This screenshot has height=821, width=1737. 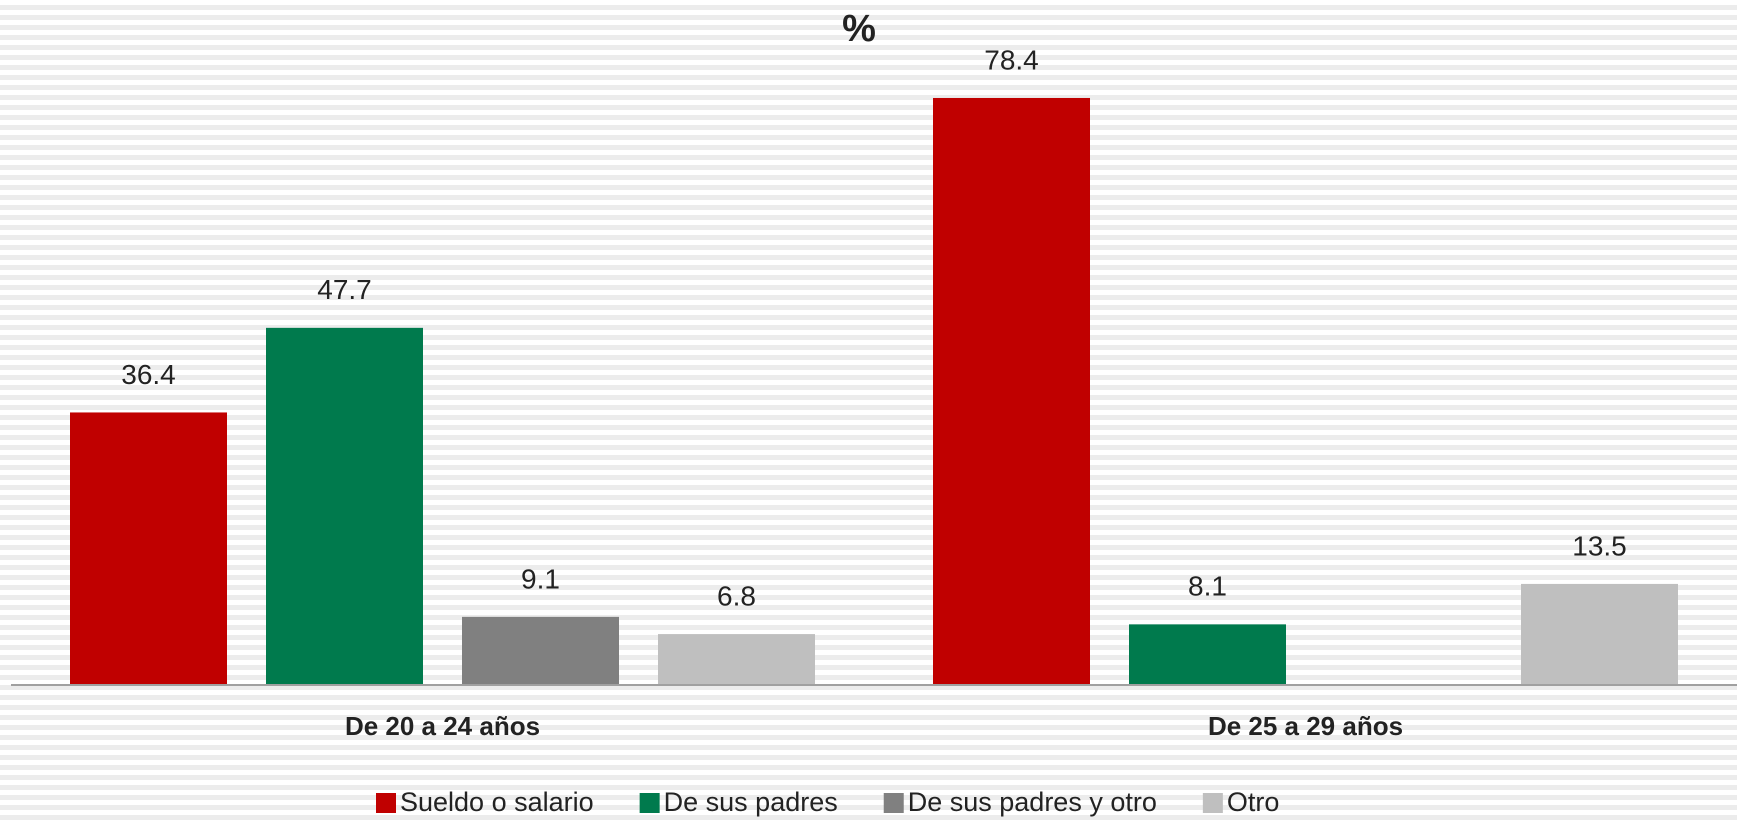 What do you see at coordinates (442, 726) in the screenshot?
I see `x-tick-label: De 20 a 24 años` at bounding box center [442, 726].